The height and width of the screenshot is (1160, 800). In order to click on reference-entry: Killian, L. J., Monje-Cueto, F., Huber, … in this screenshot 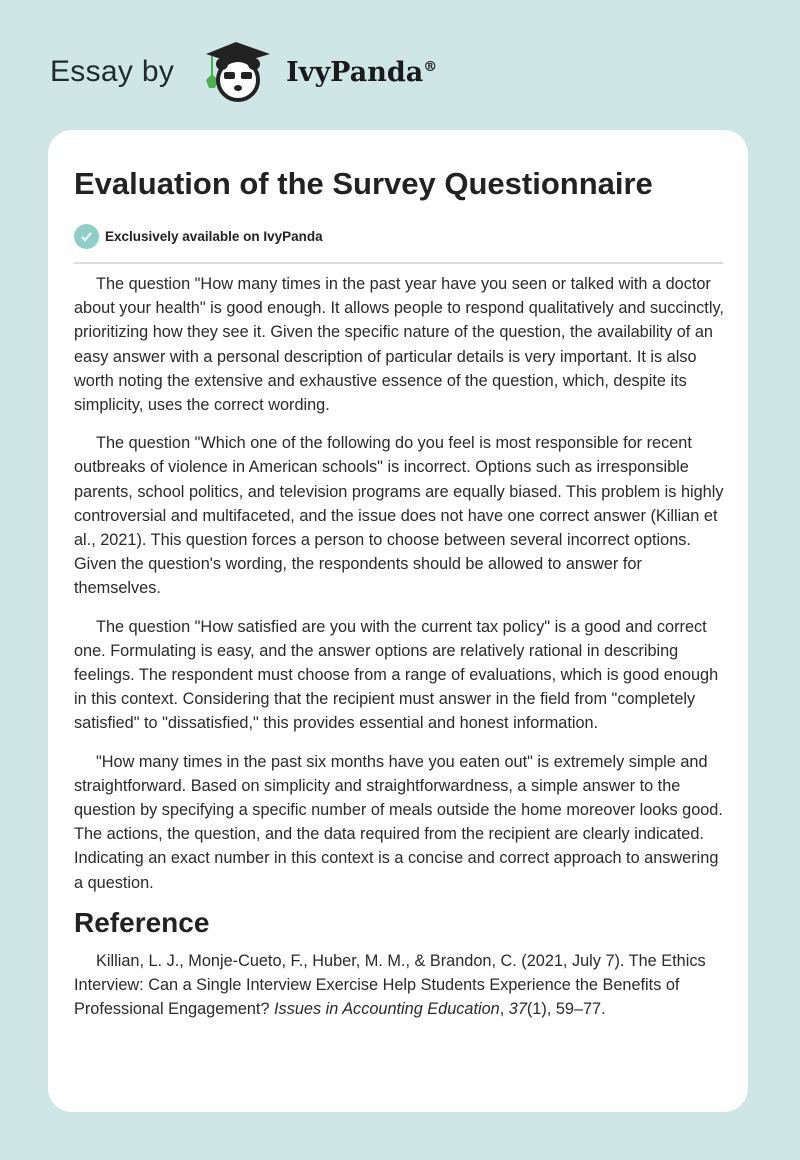, I will do `click(400, 985)`.